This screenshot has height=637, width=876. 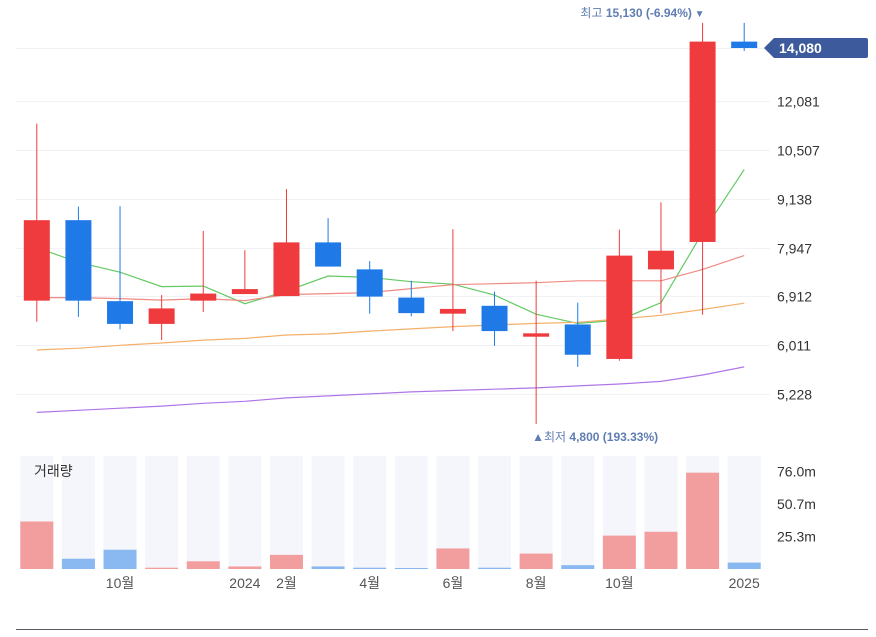 What do you see at coordinates (286, 583) in the screenshot?
I see `time-tick-label: 2월` at bounding box center [286, 583].